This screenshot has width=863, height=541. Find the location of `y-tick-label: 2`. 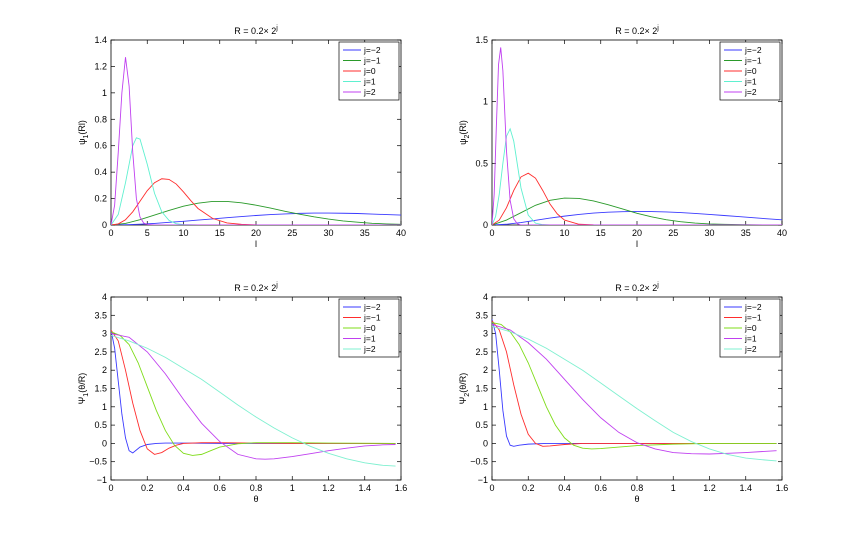

y-tick-label: 2 is located at coordinates (485, 370).